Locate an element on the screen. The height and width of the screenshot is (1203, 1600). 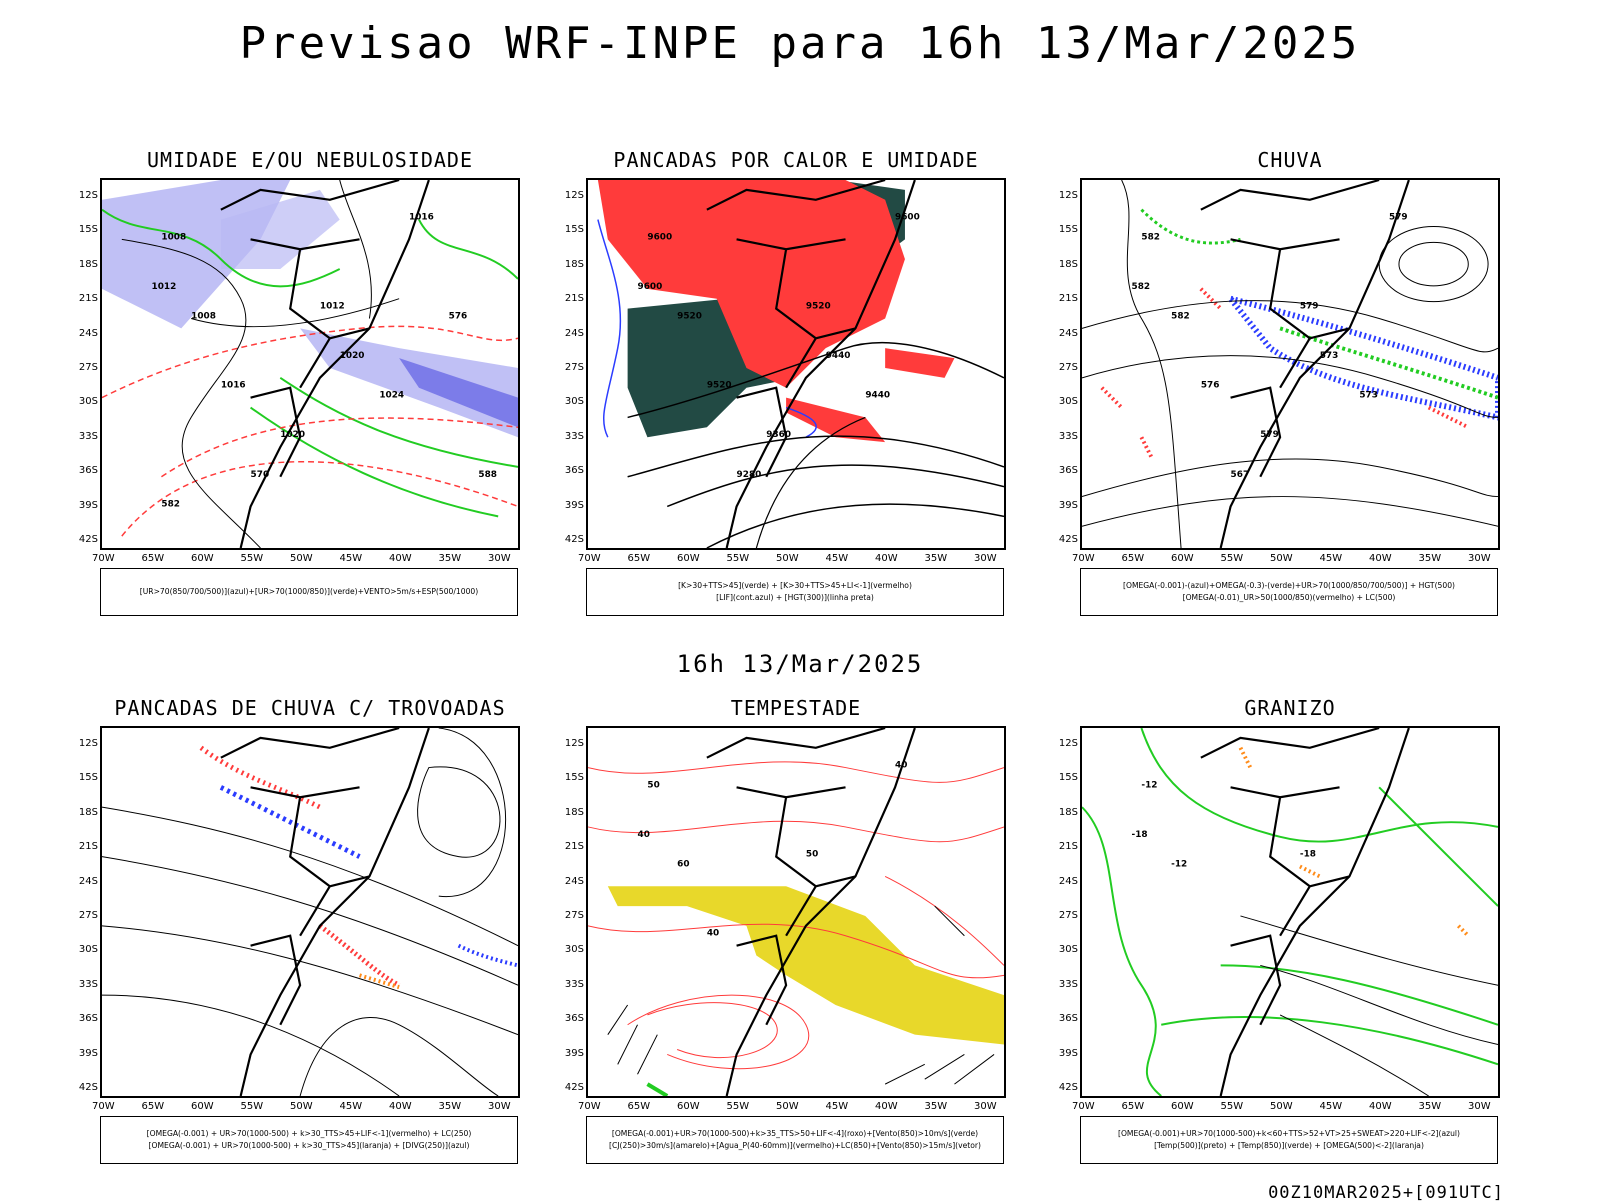
panel-title: GRANIZO is located at coordinates (1290, 708).